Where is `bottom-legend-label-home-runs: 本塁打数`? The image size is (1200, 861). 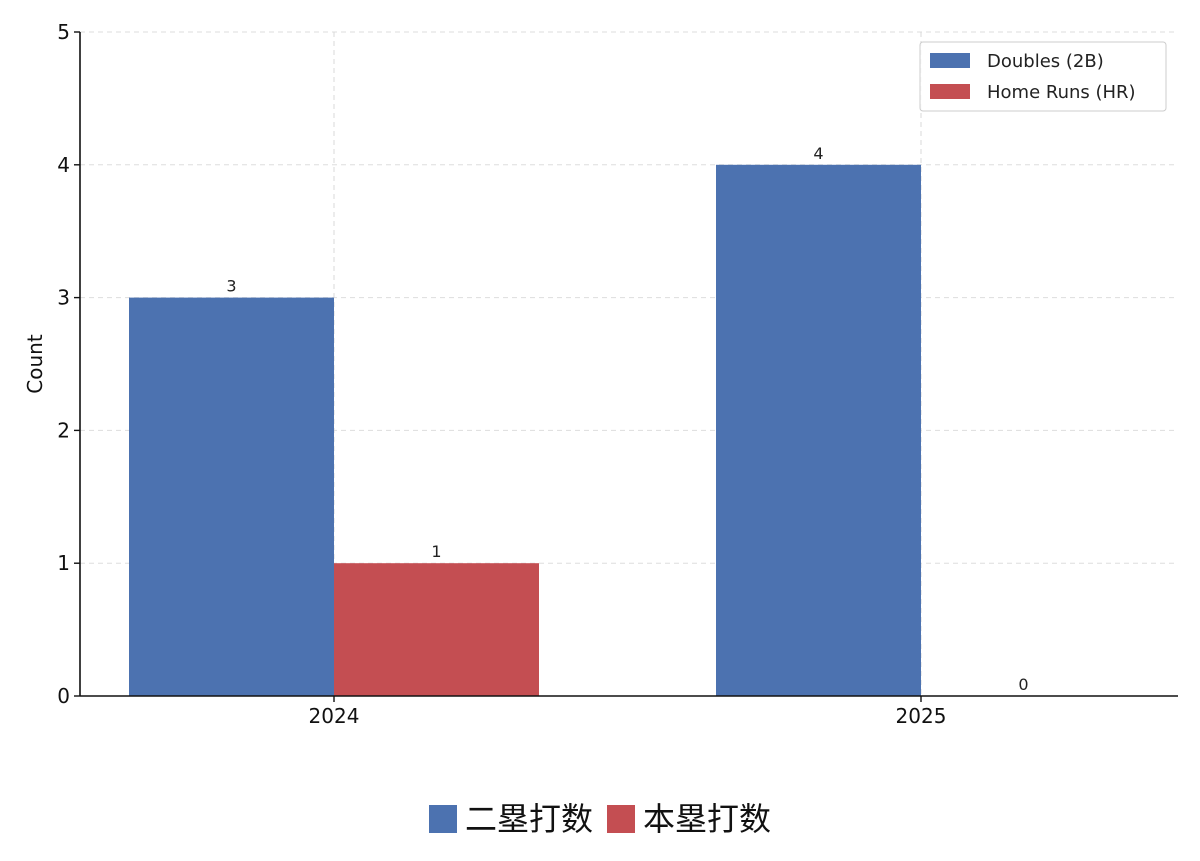
bottom-legend-label-home-runs: 本塁打数 is located at coordinates (707, 819).